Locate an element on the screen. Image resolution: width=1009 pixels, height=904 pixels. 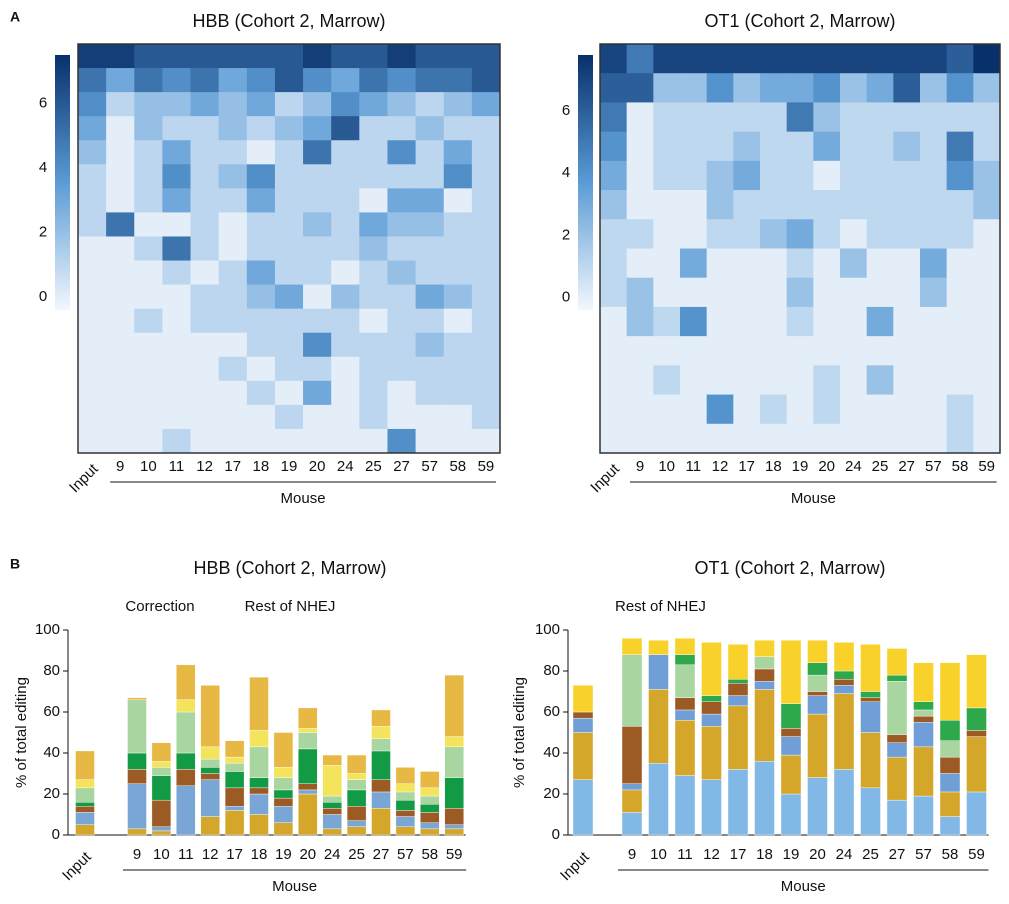
colorbar is located at coordinates (585, 182).